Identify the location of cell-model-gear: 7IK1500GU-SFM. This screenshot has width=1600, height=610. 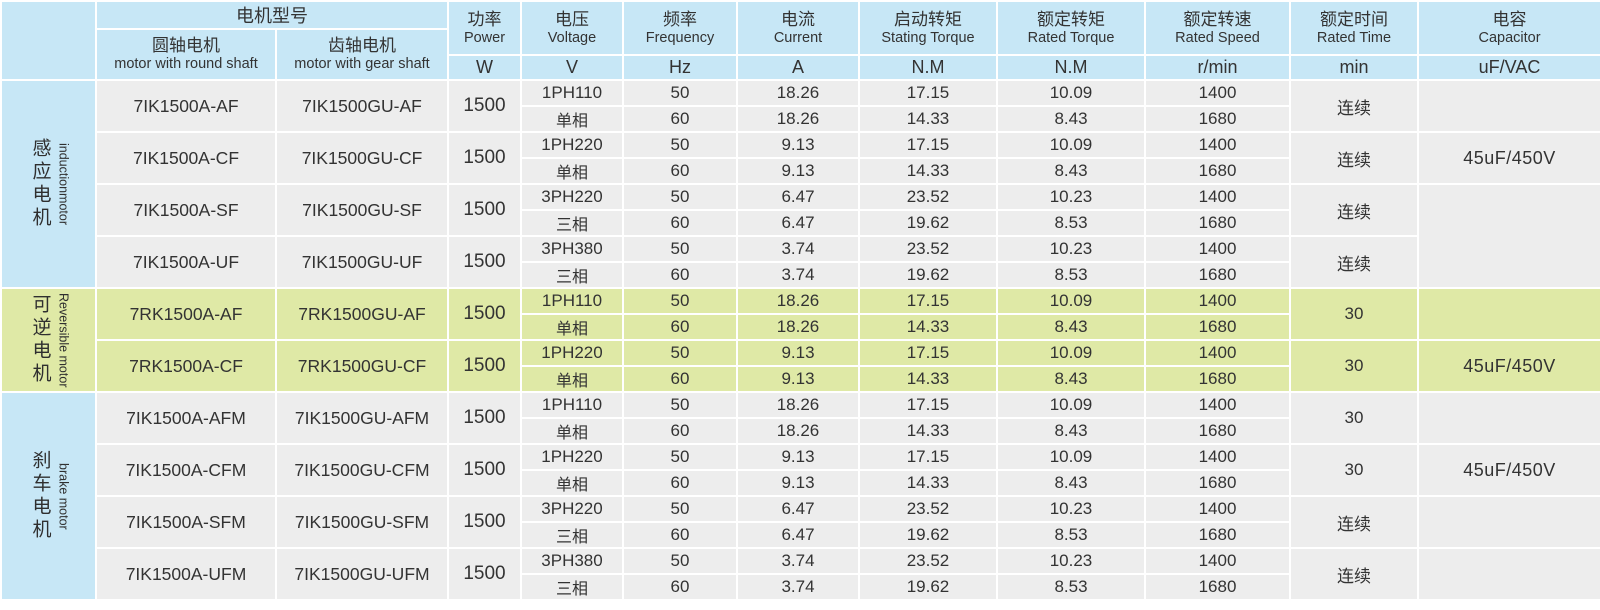
(362, 522).